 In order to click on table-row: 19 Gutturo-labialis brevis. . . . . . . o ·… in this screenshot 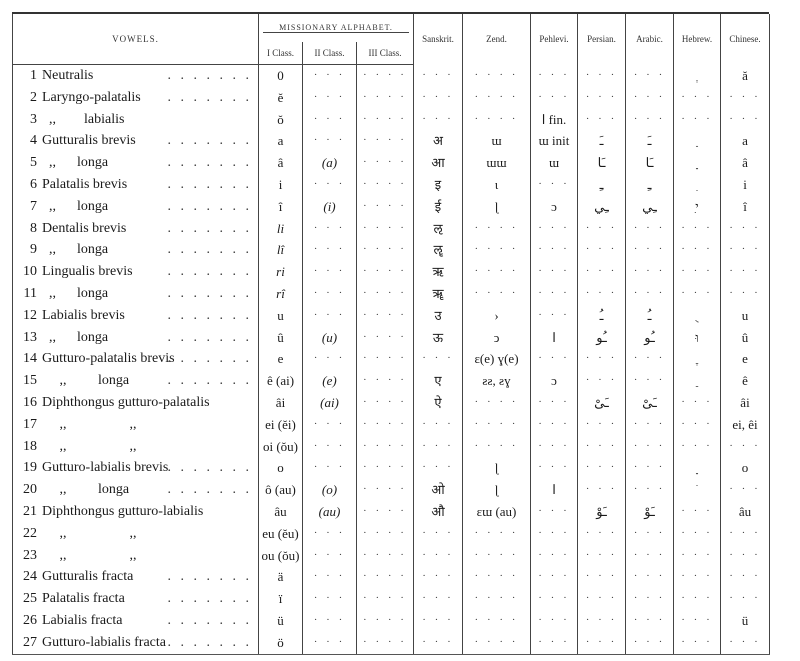, I will do `click(391, 468)`.